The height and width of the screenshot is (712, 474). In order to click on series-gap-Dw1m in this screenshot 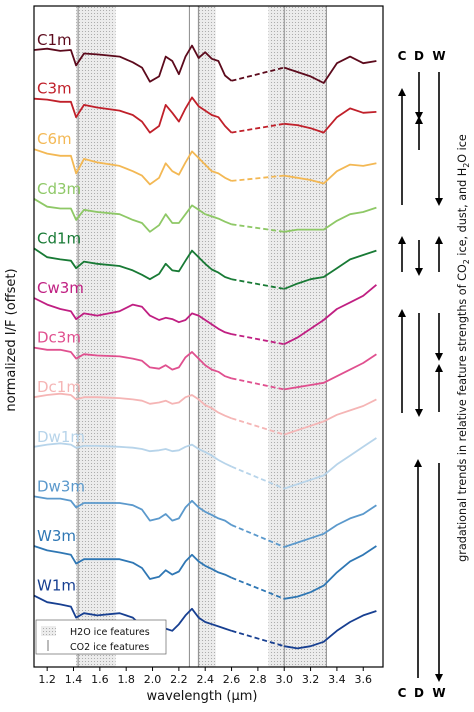, I will do `click(258, 477)`.